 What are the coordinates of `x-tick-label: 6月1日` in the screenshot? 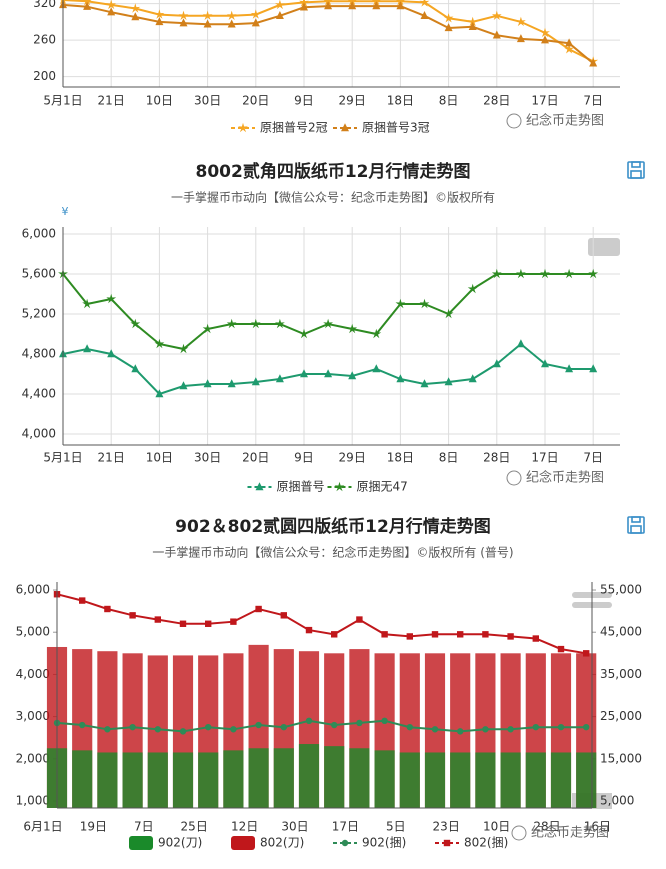 It's located at (42, 827).